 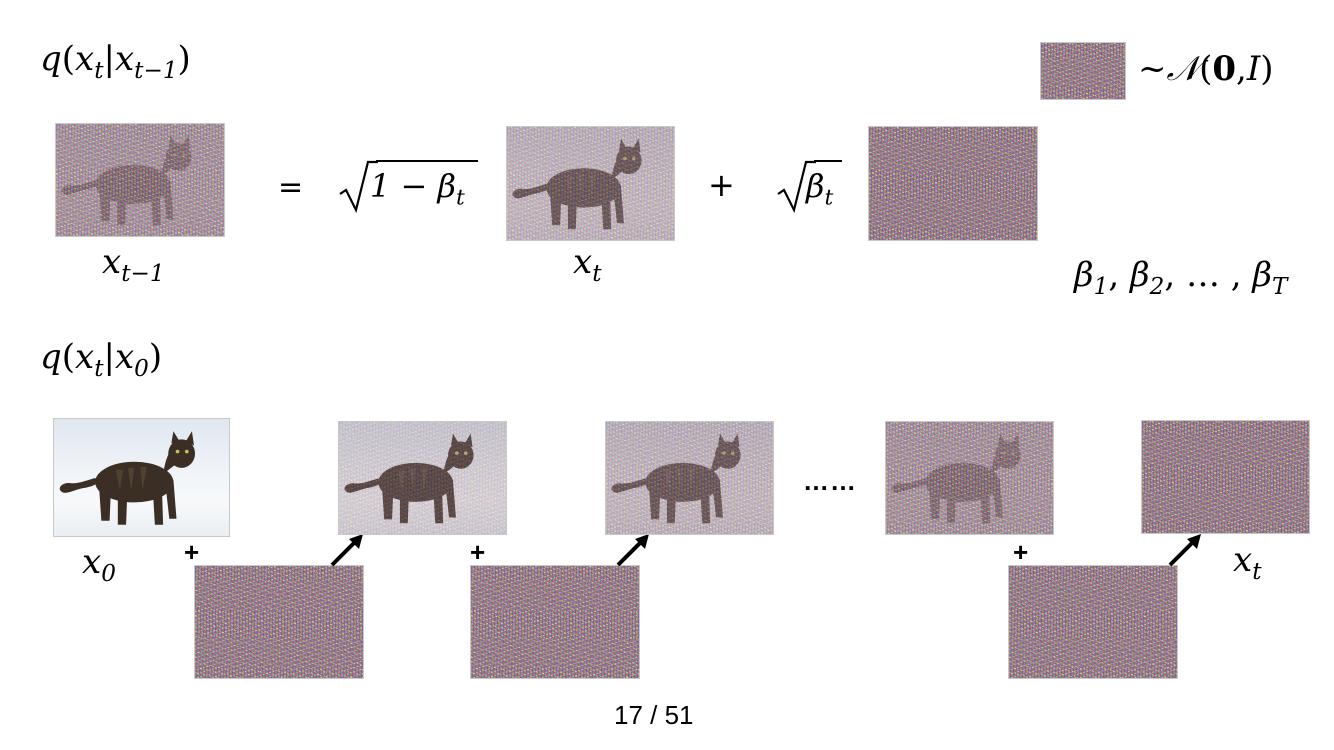 What do you see at coordinates (953, 183) in the screenshot?
I see `noise-image-row1` at bounding box center [953, 183].